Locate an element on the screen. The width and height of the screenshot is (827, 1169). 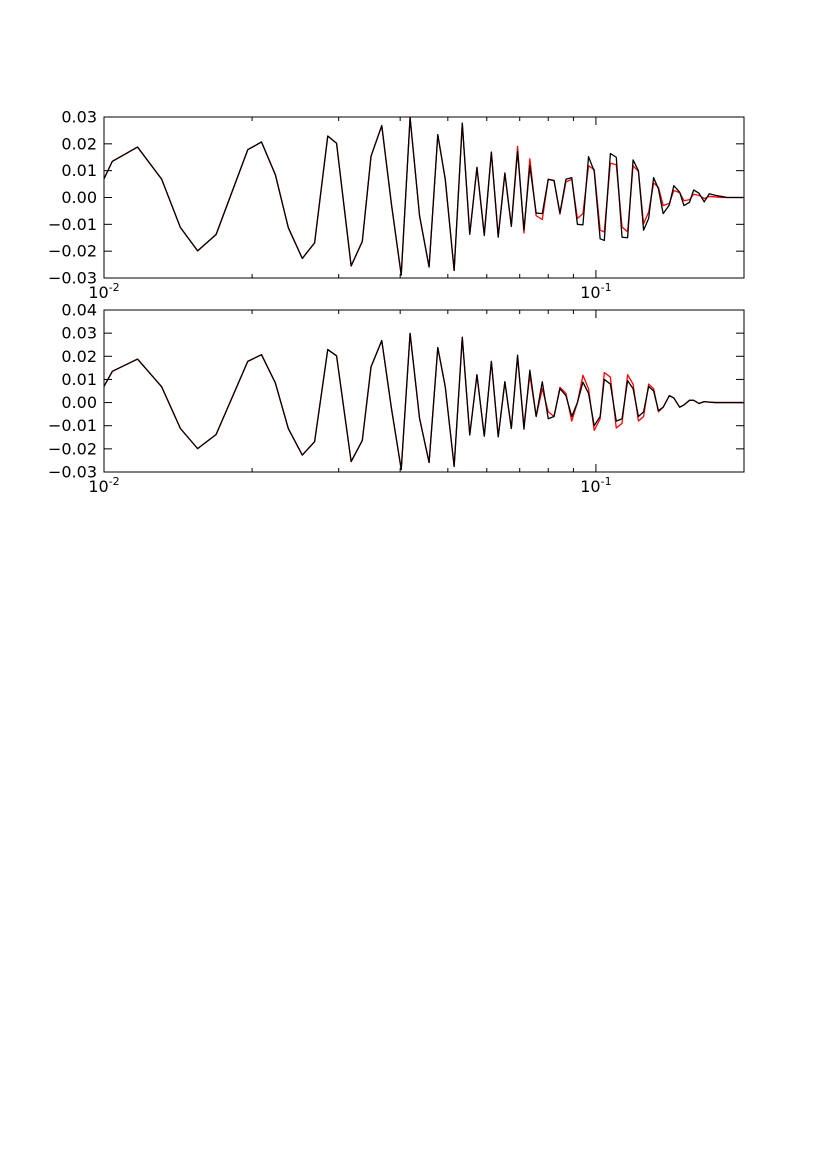
axes-frame is located at coordinates (424, 391).